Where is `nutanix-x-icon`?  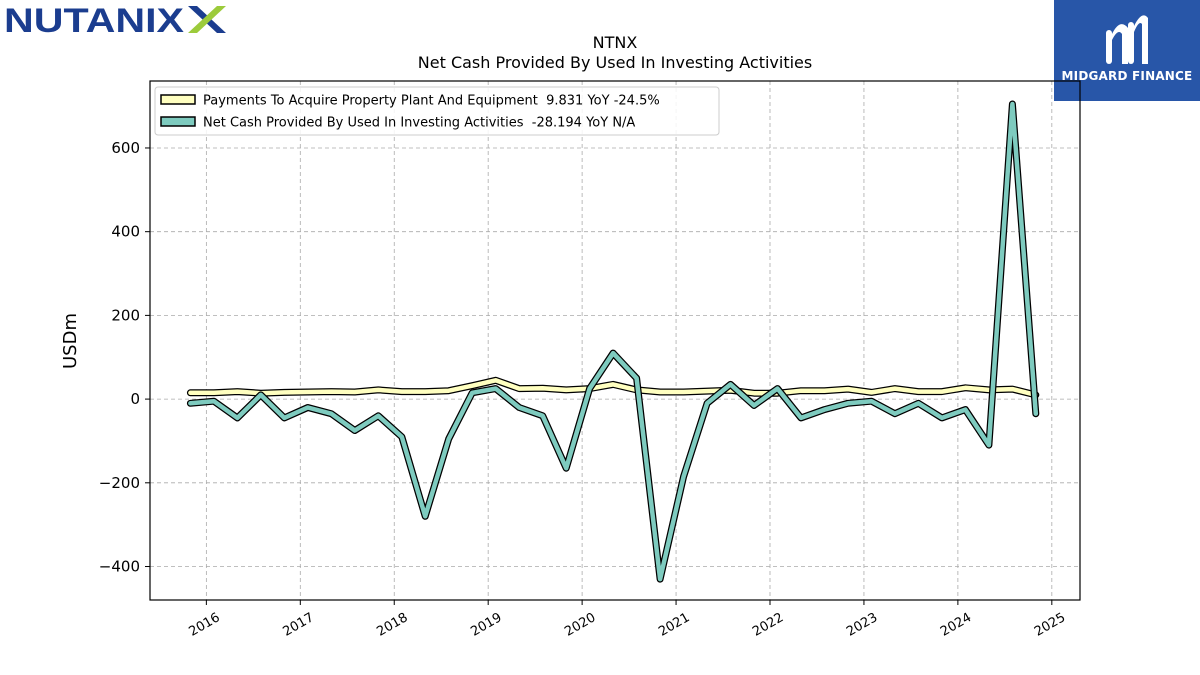
nutanix-x-icon is located at coordinates (207, 19).